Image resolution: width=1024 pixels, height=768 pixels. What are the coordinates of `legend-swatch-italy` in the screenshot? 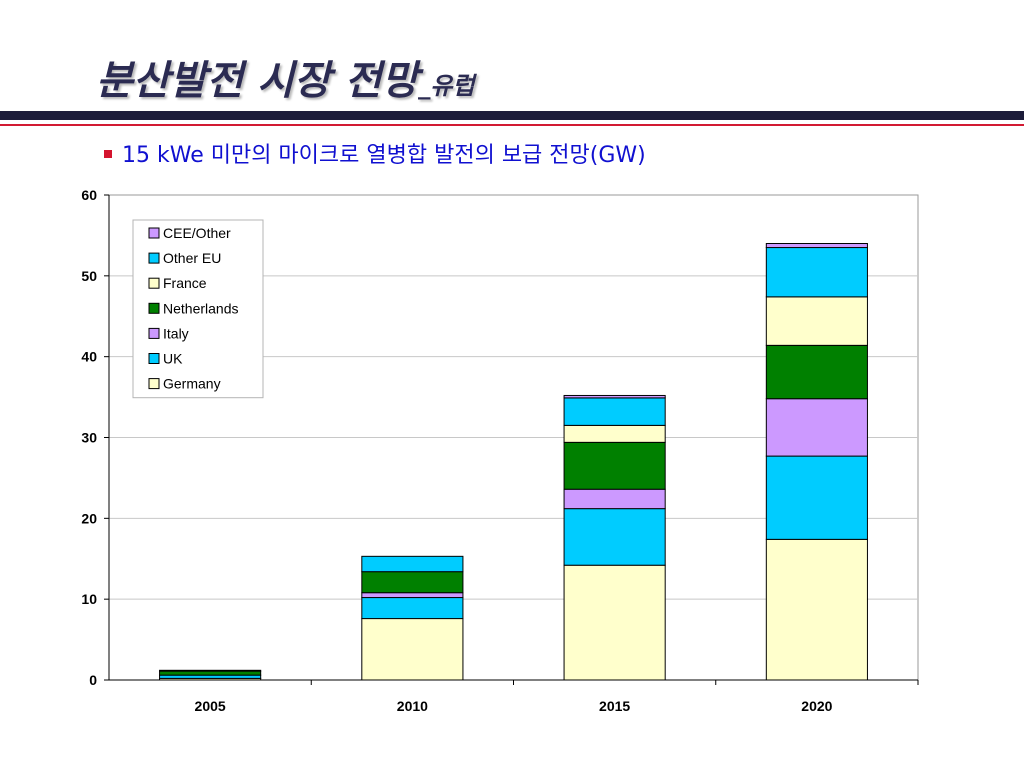 It's located at (154, 333).